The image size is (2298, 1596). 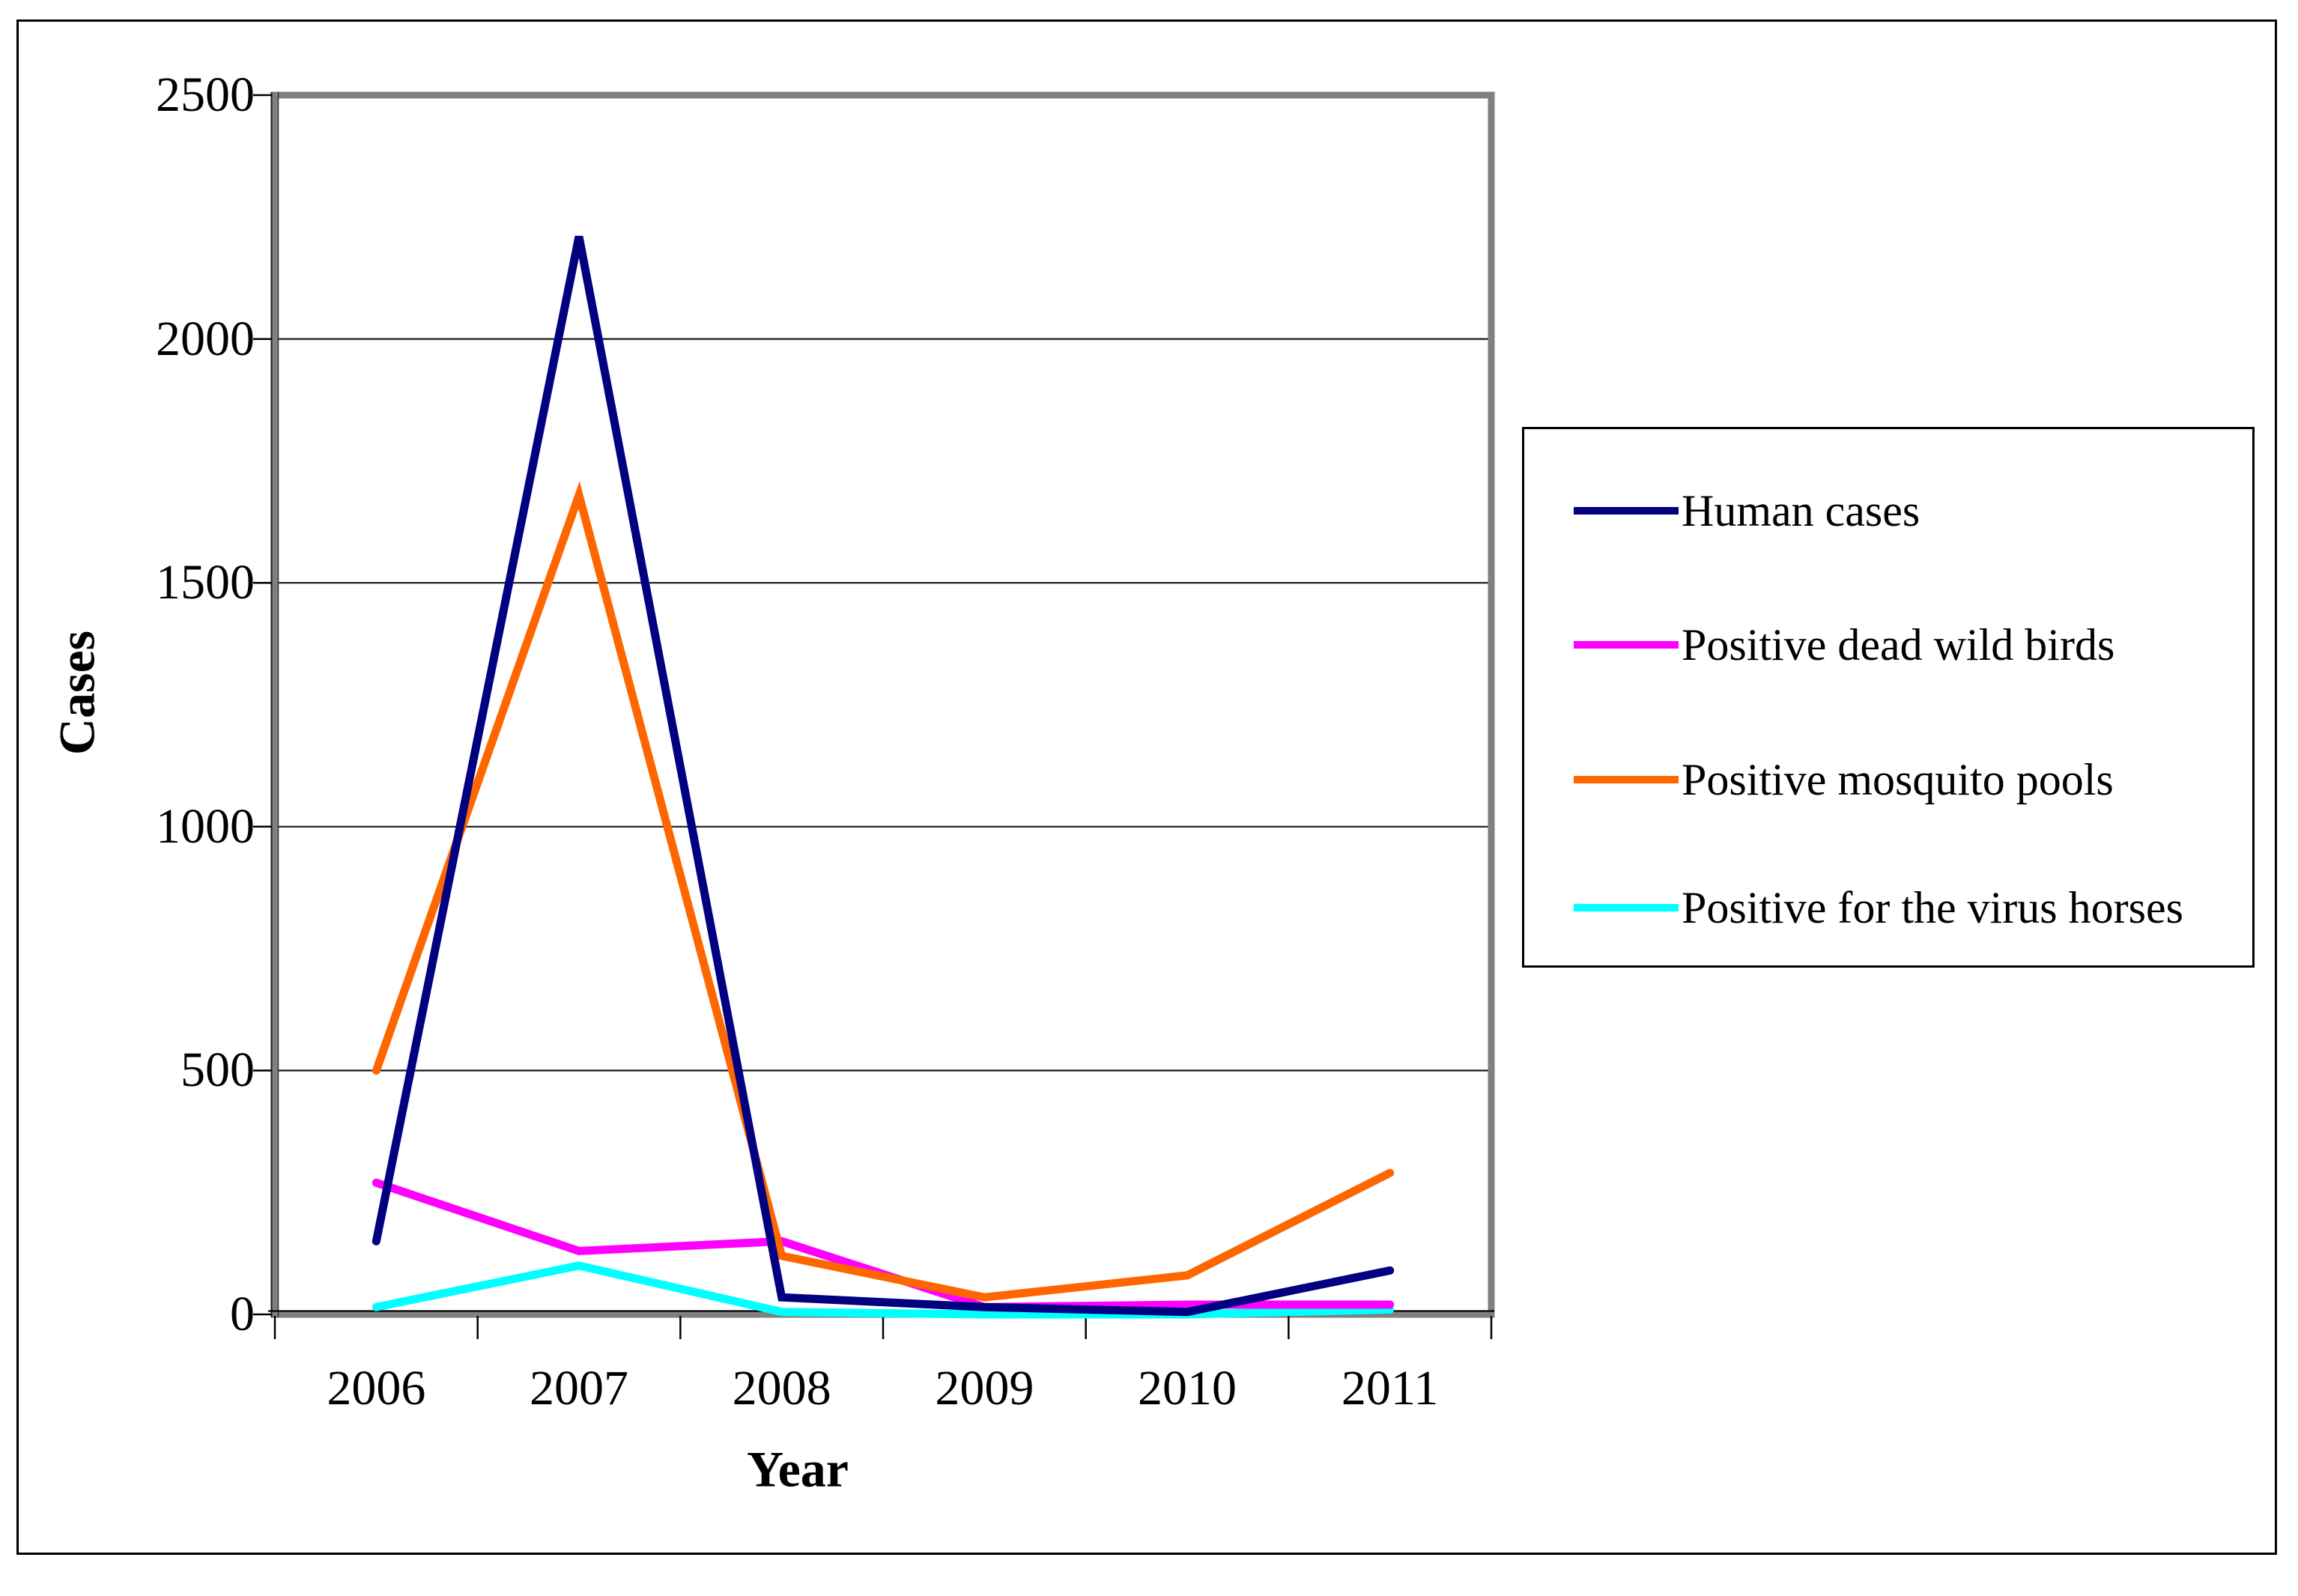 I want to click on y-tick-label-1500: 1500, so click(x=205, y=582).